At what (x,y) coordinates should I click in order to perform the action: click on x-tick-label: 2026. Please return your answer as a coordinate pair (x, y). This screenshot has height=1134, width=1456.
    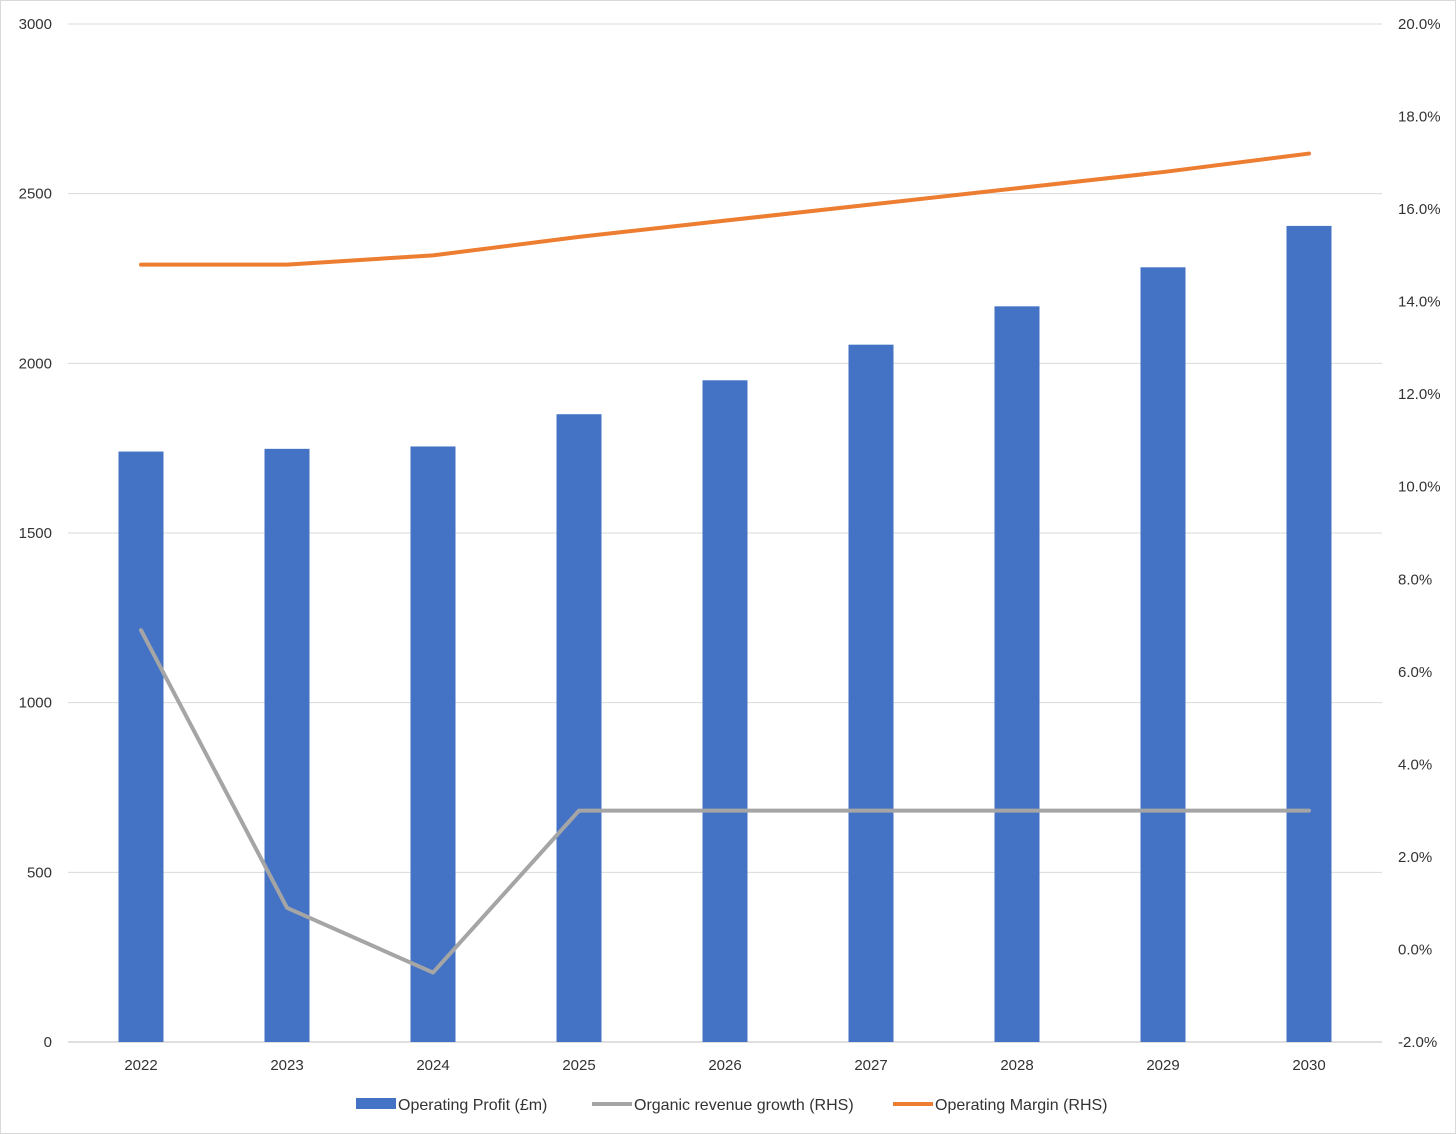
    Looking at the image, I should click on (724, 1065).